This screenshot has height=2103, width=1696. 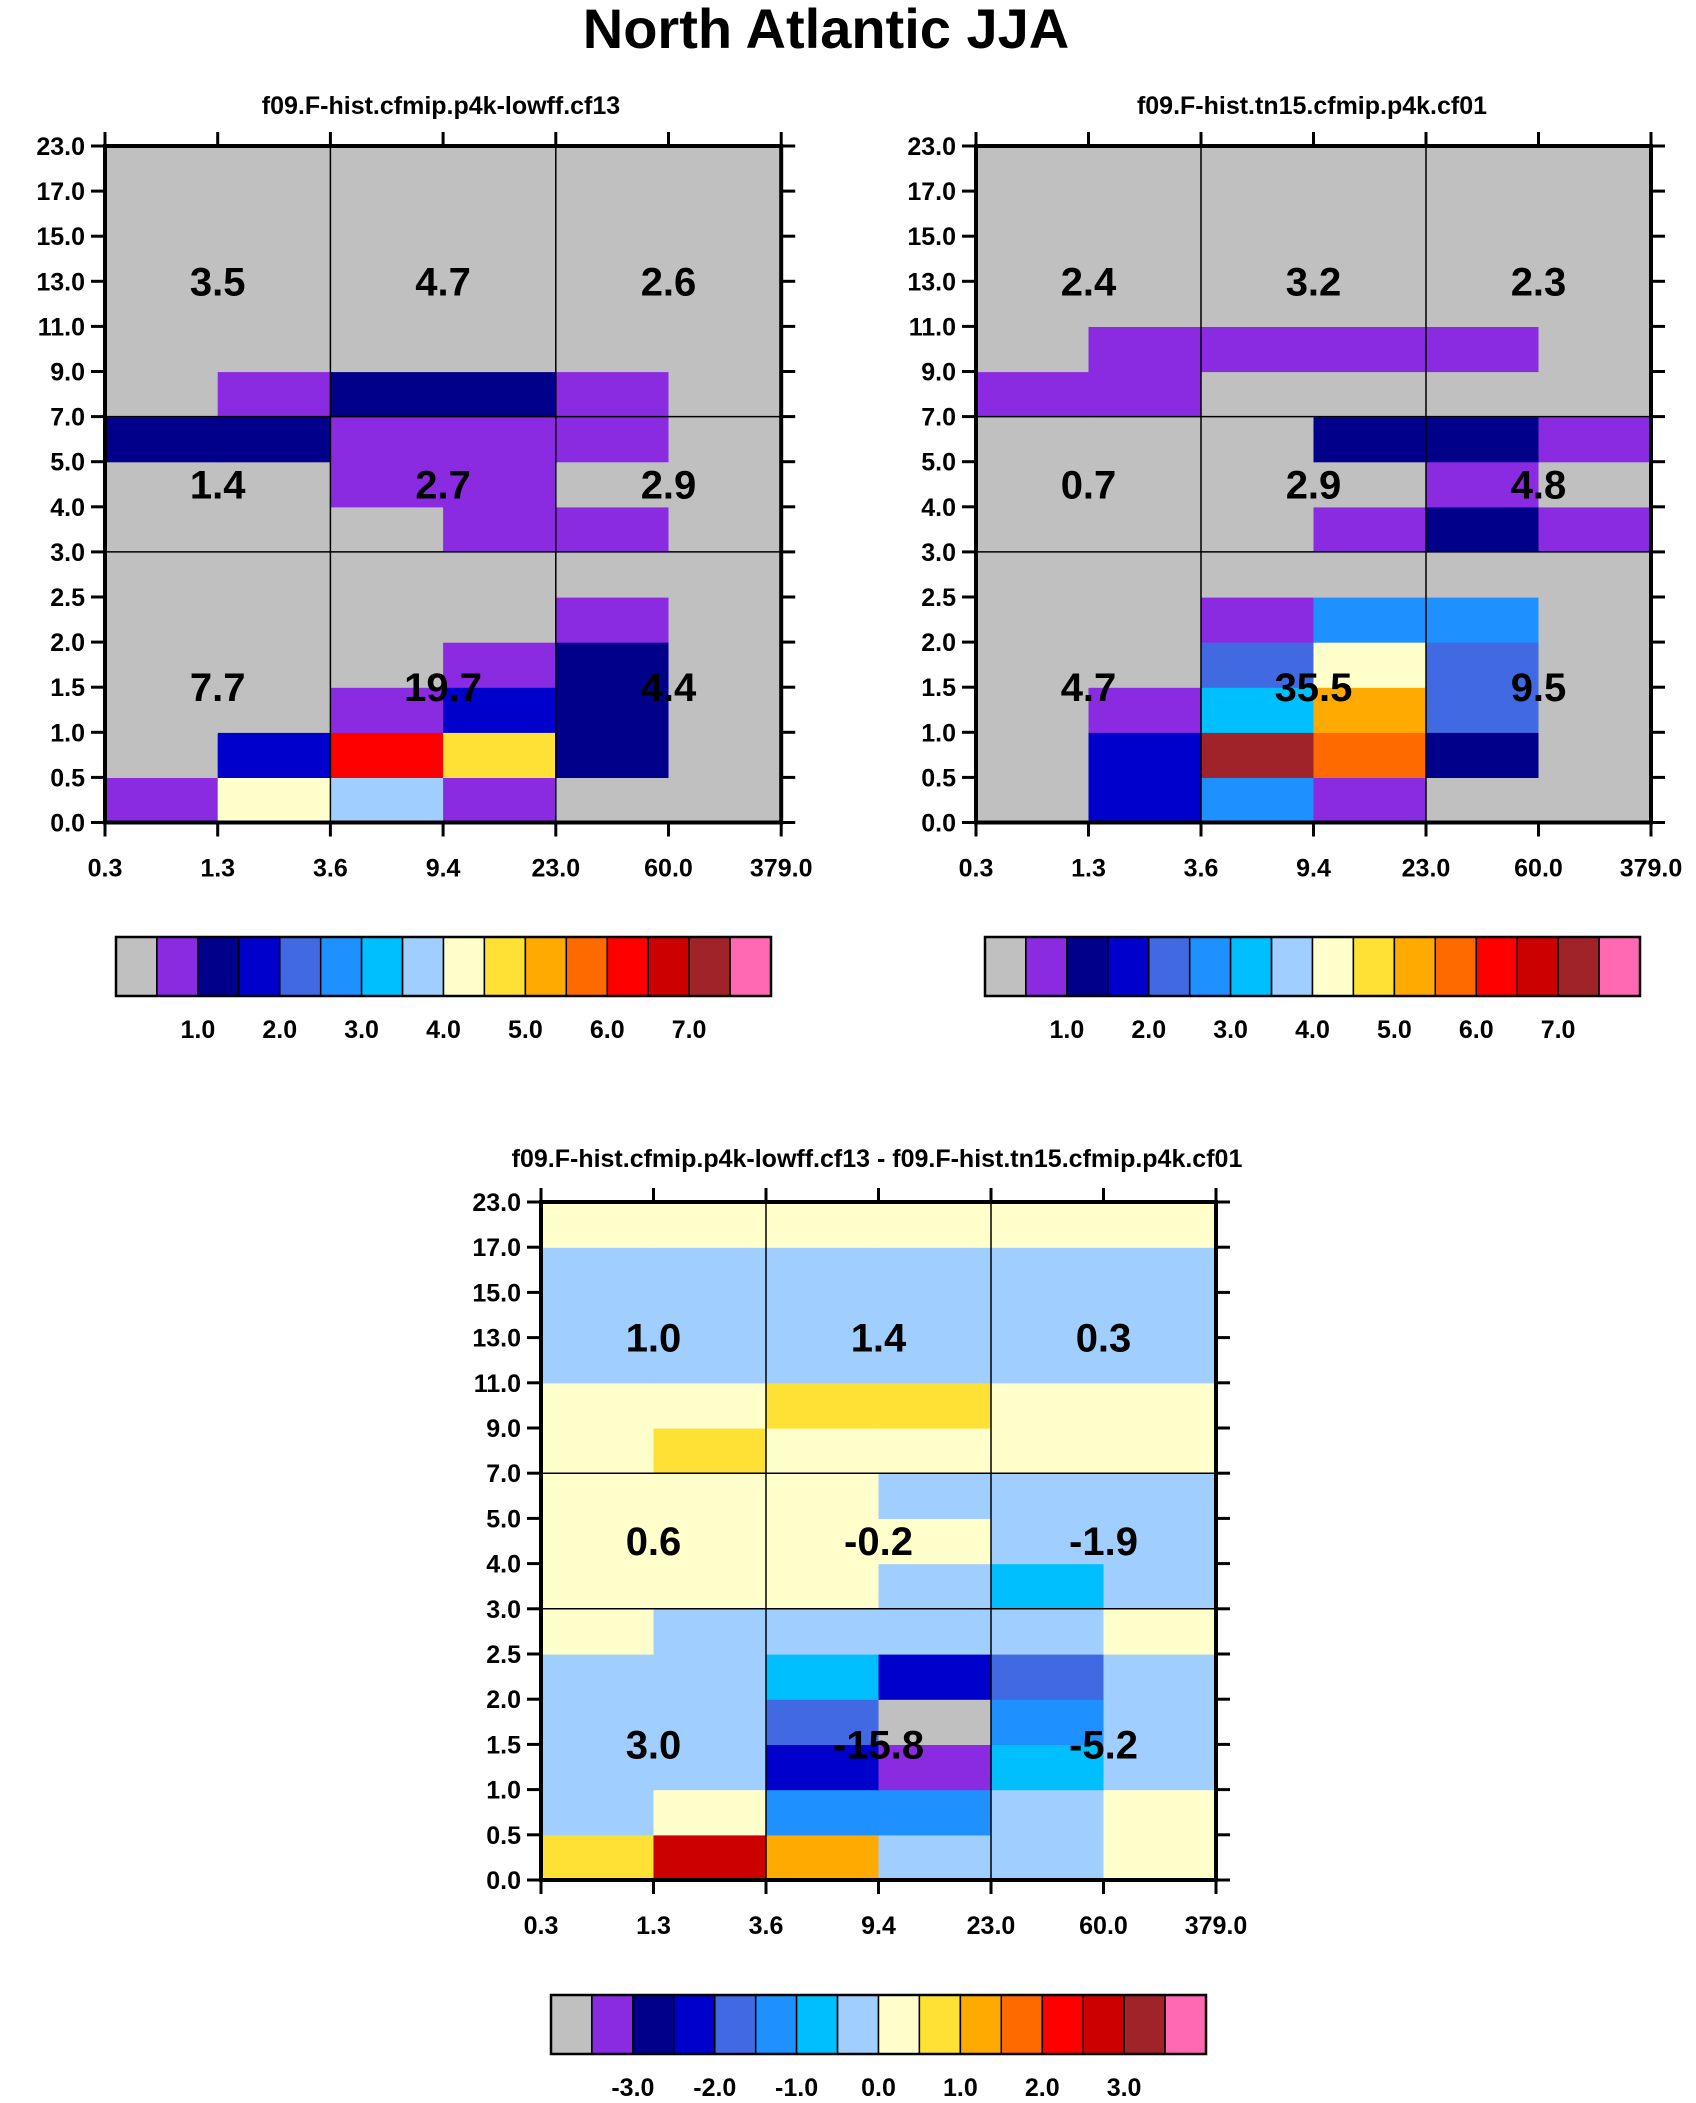 I want to click on x-tick-label: 9.4, so click(x=443, y=869).